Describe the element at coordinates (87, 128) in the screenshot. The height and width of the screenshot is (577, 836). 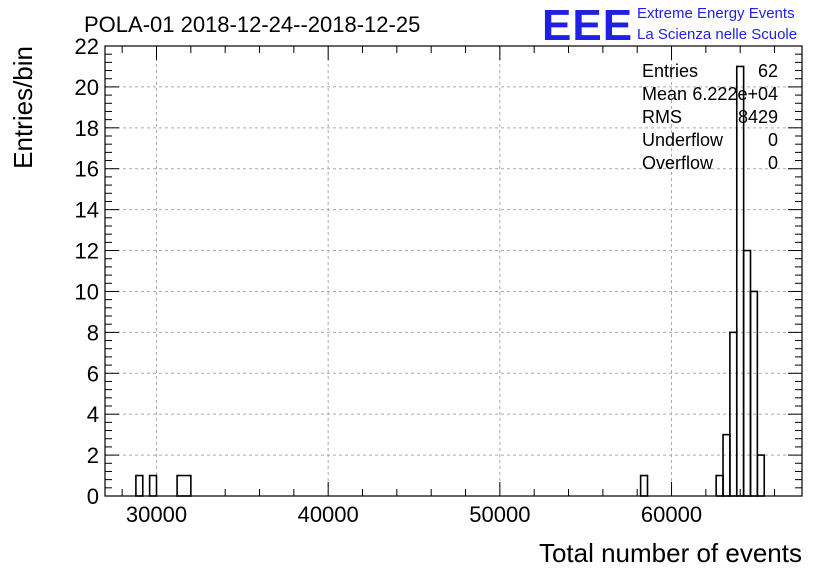
I see `y-tick-label: 18` at that location.